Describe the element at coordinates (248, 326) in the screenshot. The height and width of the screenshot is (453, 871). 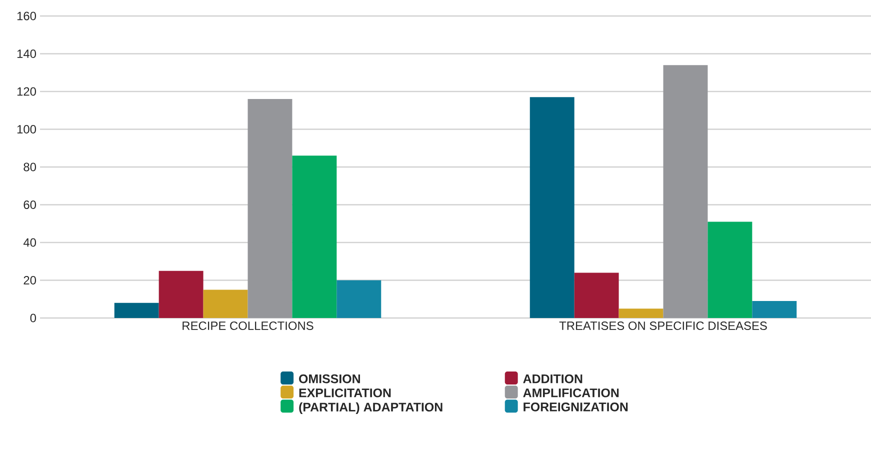
I see `x-tick-label: RECIPE COLLECTIONS` at that location.